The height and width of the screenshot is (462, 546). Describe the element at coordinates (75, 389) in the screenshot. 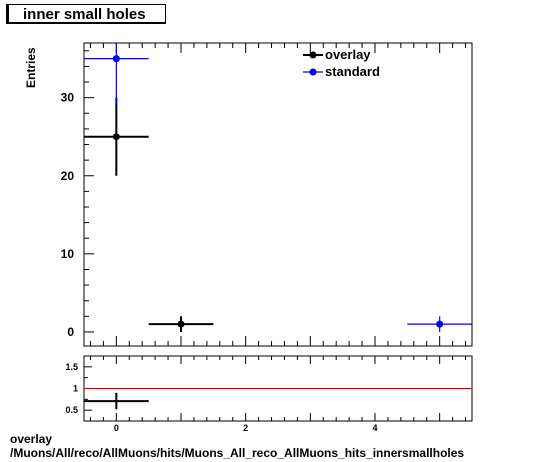

I see `y-tick-label: 1` at that location.